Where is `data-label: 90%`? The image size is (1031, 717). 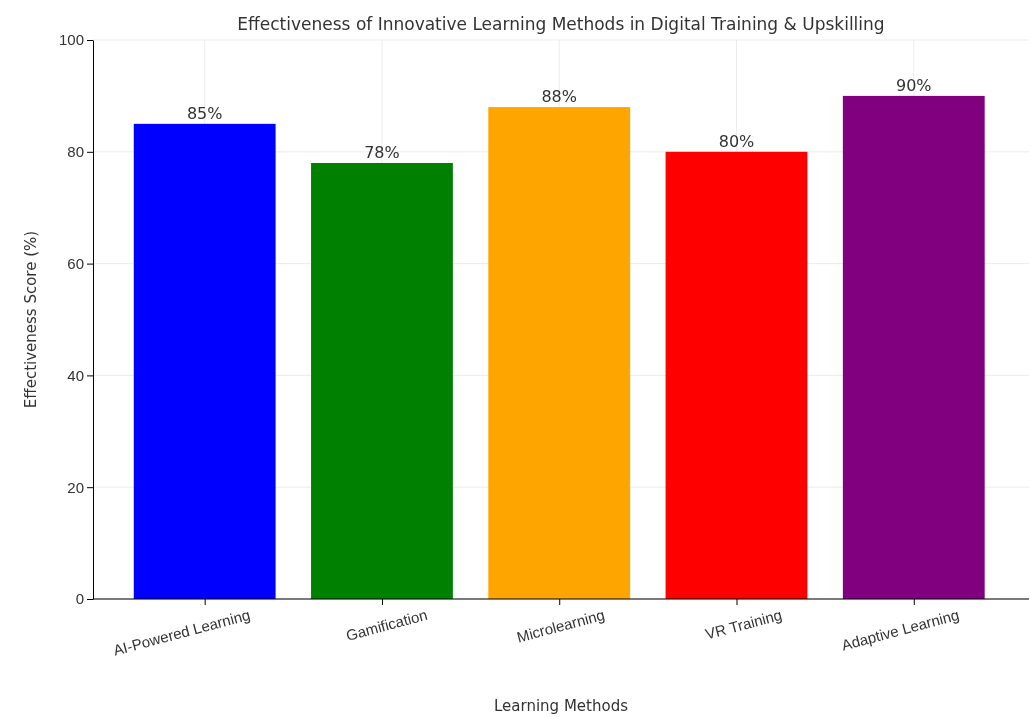 data-label: 90% is located at coordinates (913, 85).